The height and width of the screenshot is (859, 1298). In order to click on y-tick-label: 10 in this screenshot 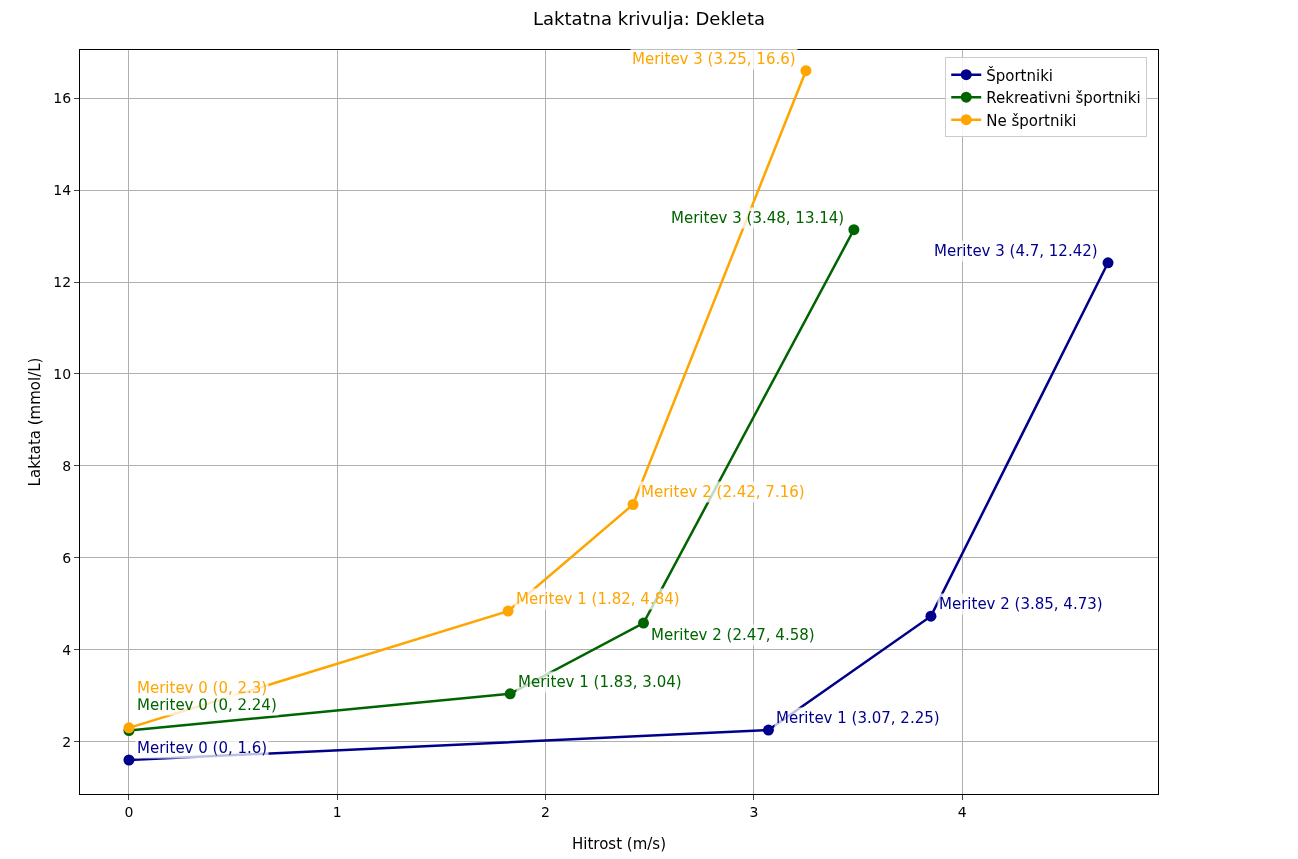, I will do `click(62, 373)`.